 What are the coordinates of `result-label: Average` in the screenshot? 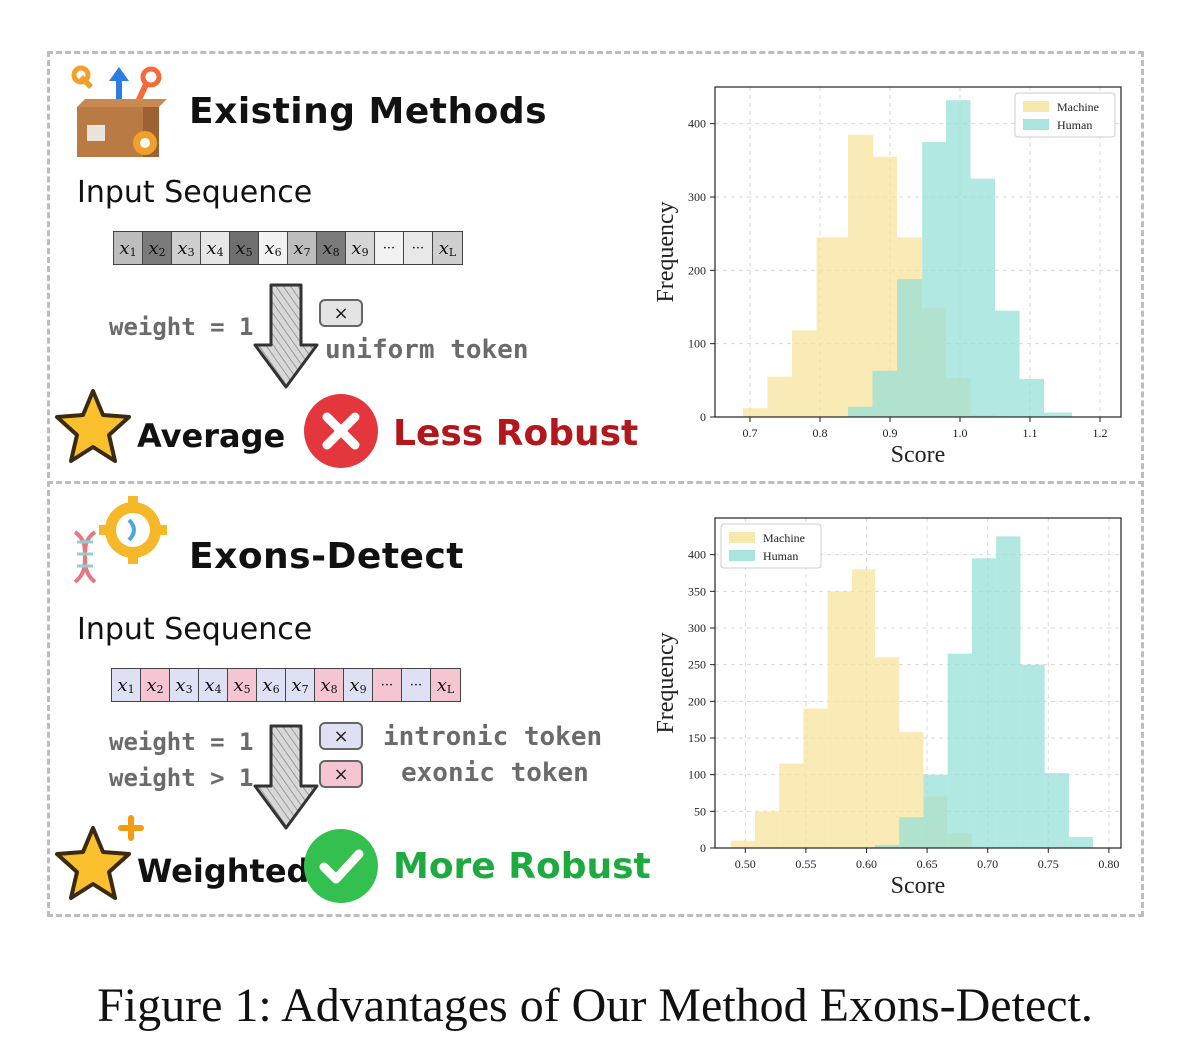 It's located at (211, 436).